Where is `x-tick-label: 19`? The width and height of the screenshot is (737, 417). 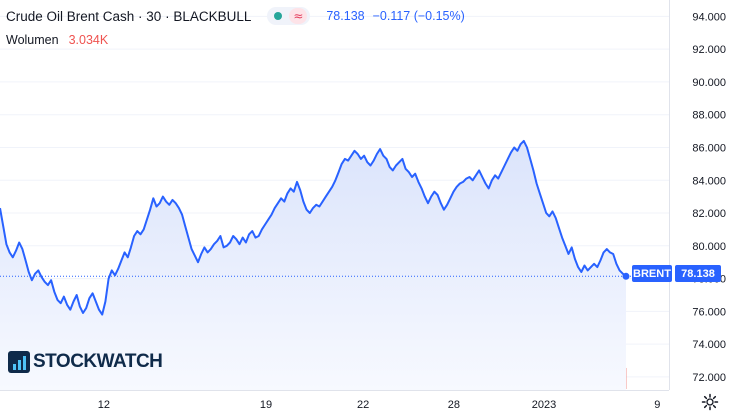
x-tick-label: 19 is located at coordinates (266, 405).